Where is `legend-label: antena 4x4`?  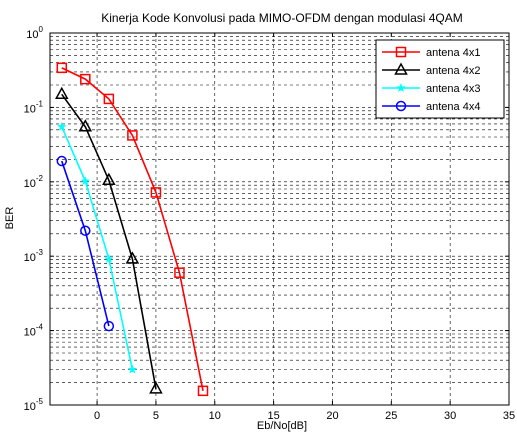 legend-label: antena 4x4 is located at coordinates (453, 107).